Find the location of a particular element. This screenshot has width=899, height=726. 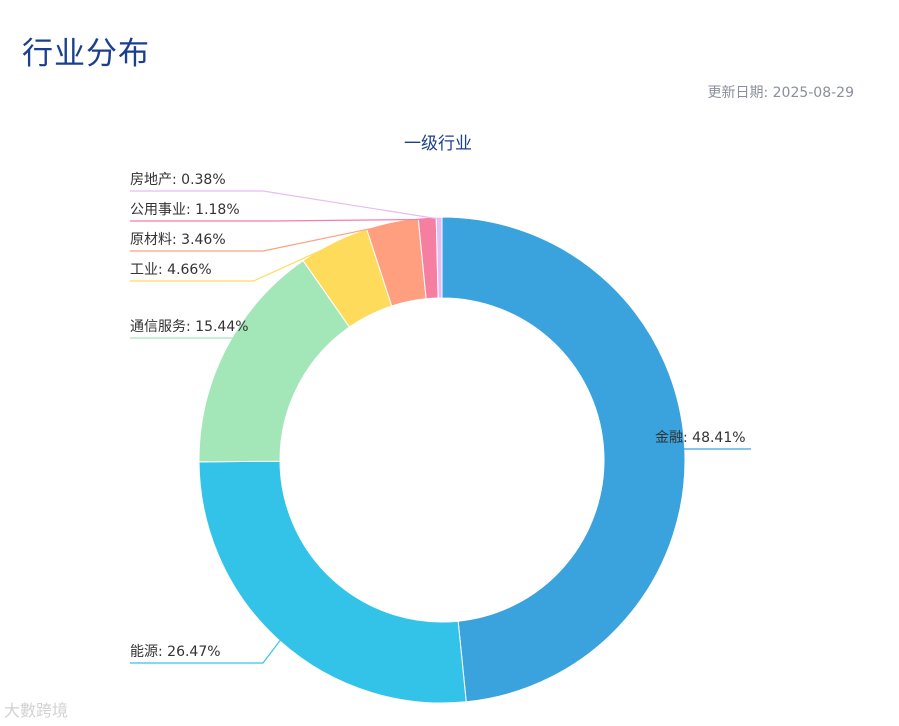

update-date-value: 2025-08-29 is located at coordinates (813, 93).